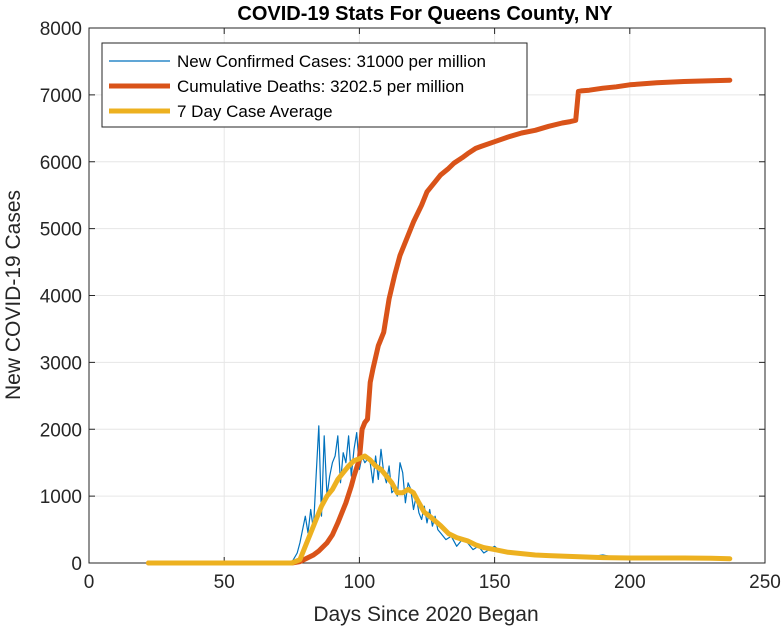  What do you see at coordinates (425, 14) in the screenshot?
I see `chart-title: COVID-19 Stats For Queens County, NY` at bounding box center [425, 14].